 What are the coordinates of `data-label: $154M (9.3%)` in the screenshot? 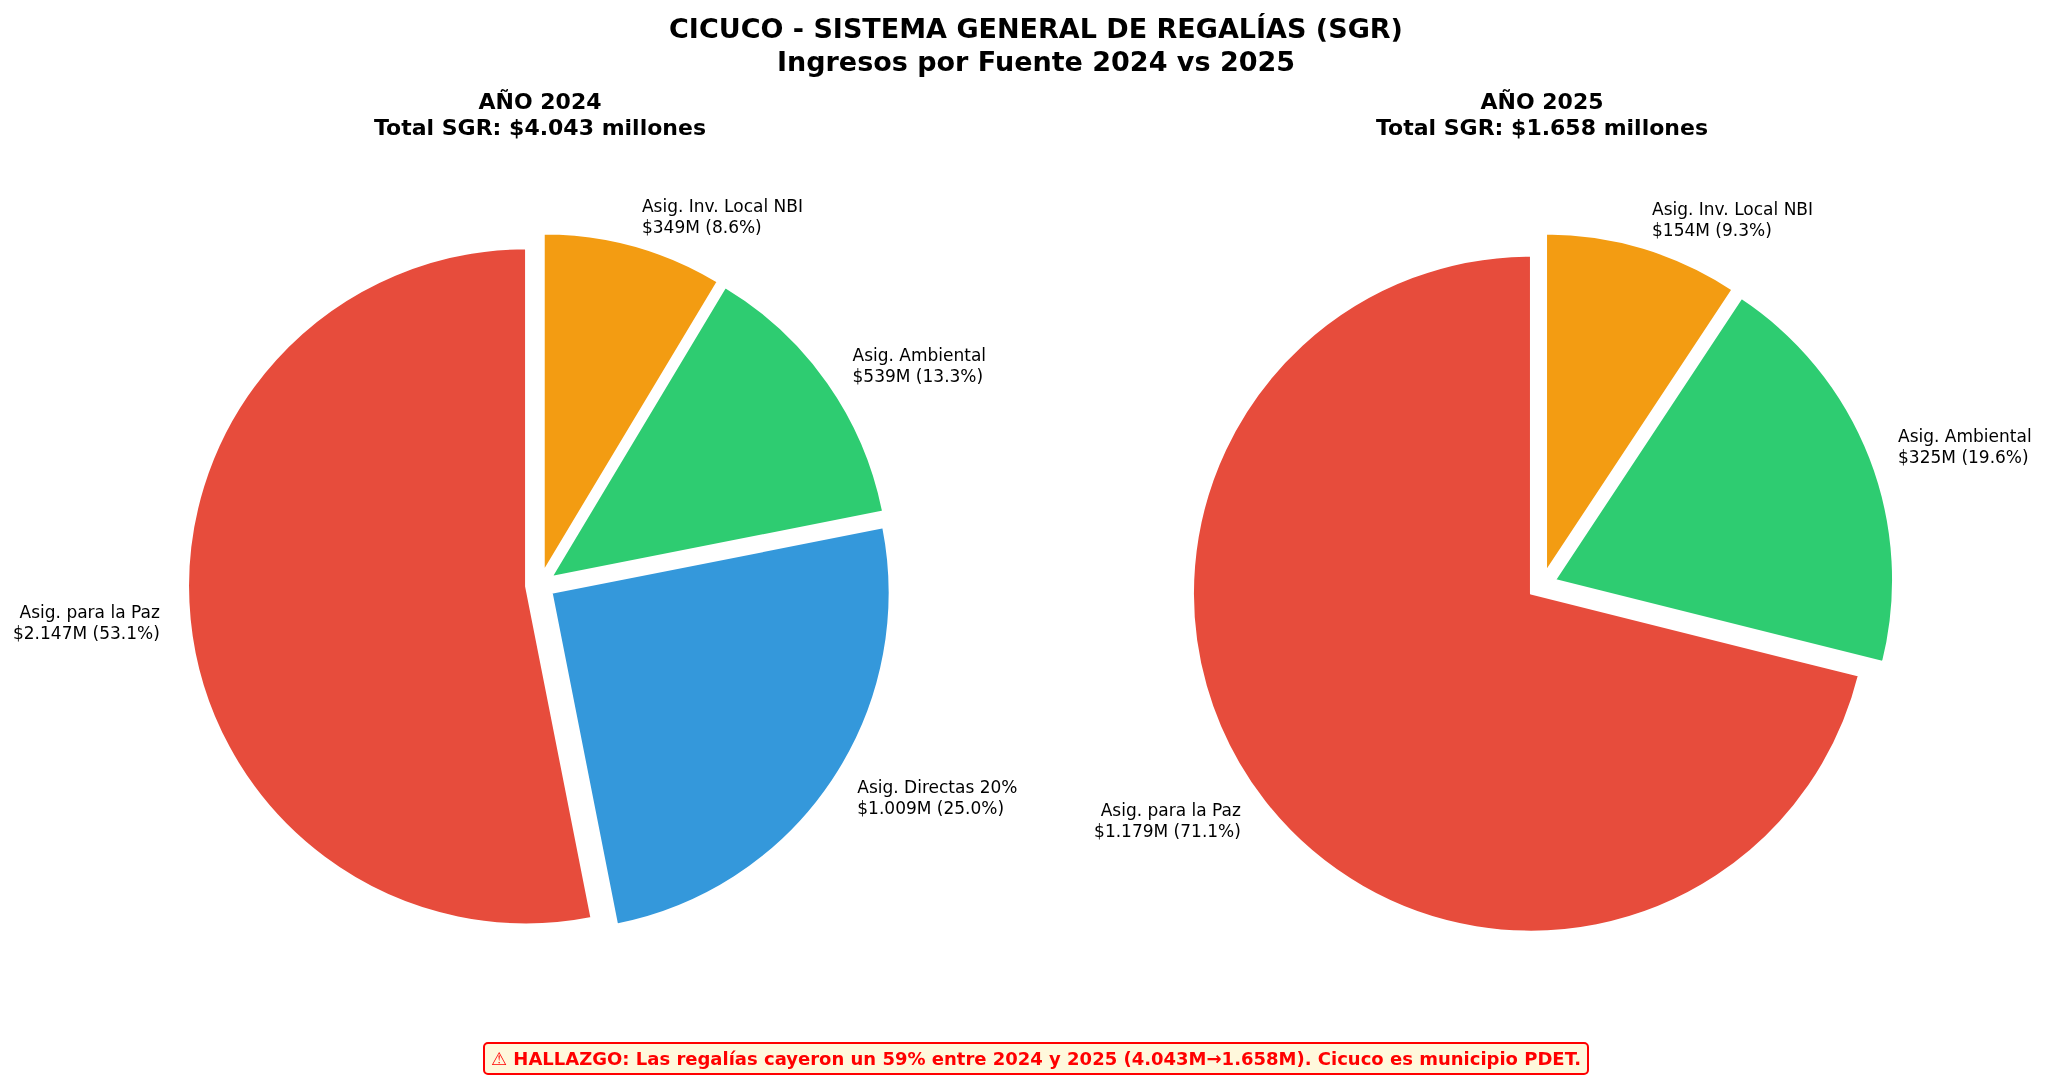 It's located at (1712, 229).